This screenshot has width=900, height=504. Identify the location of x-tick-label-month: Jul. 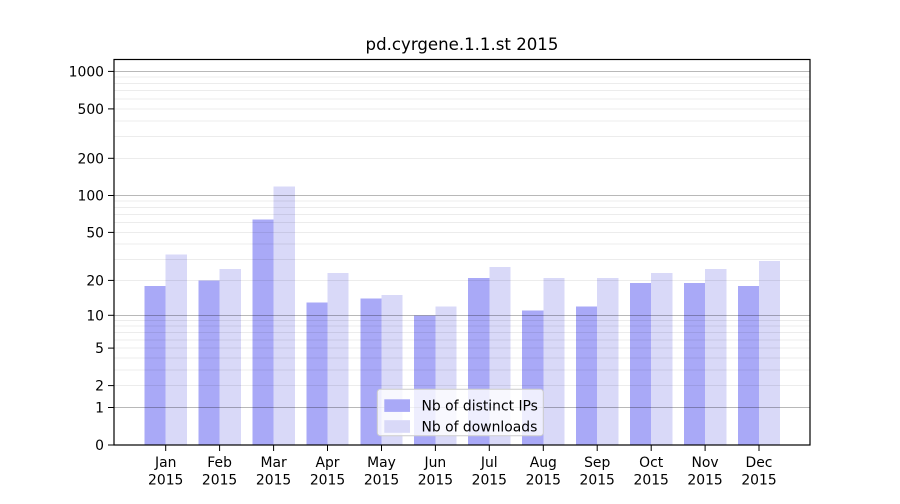
(489, 463).